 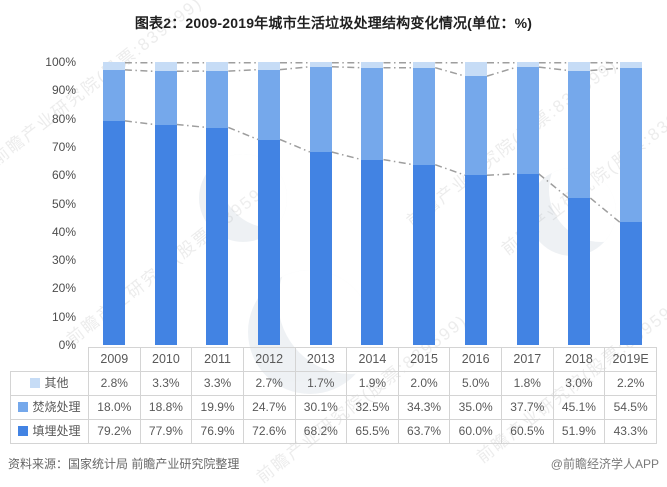 I want to click on bar-2019E, so click(x=631, y=203).